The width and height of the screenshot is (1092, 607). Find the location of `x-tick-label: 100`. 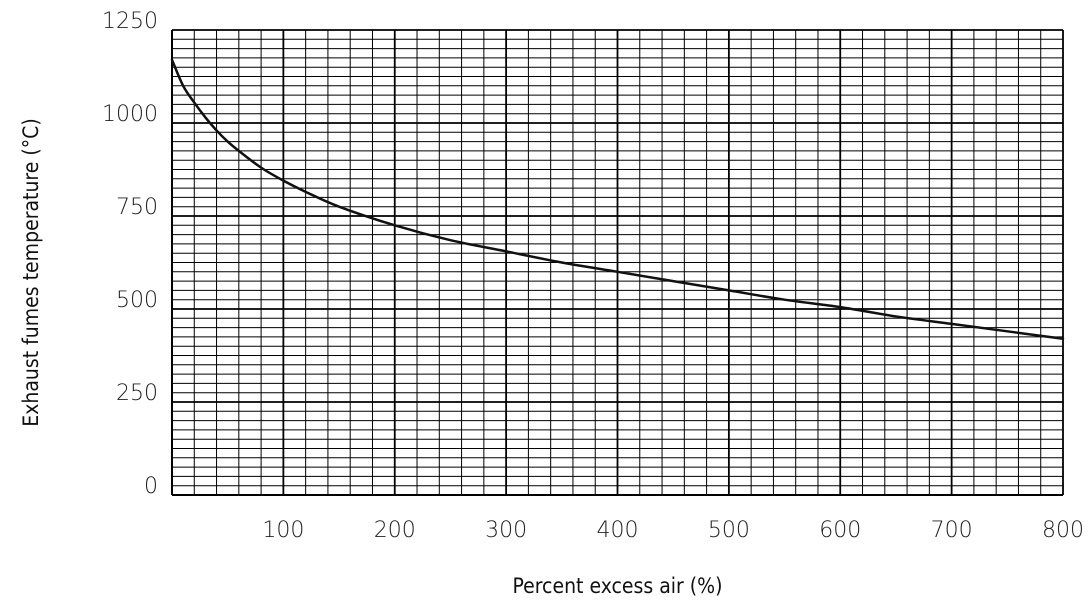

x-tick-label: 100 is located at coordinates (283, 530).